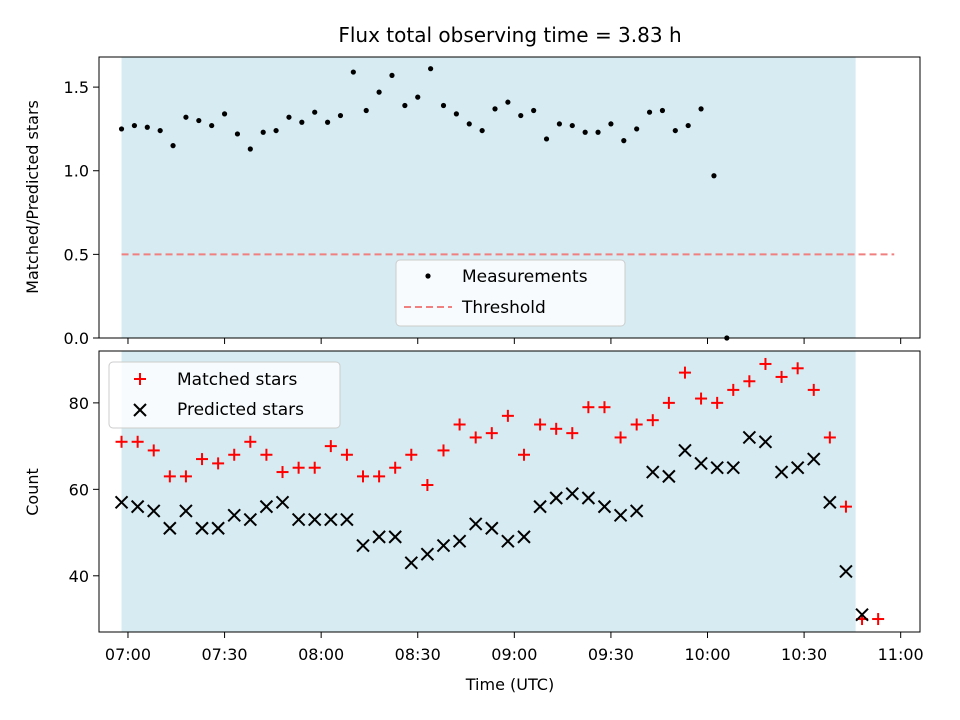 This screenshot has height=720, width=960. I want to click on legend-label-matched: Matched stars, so click(237, 380).